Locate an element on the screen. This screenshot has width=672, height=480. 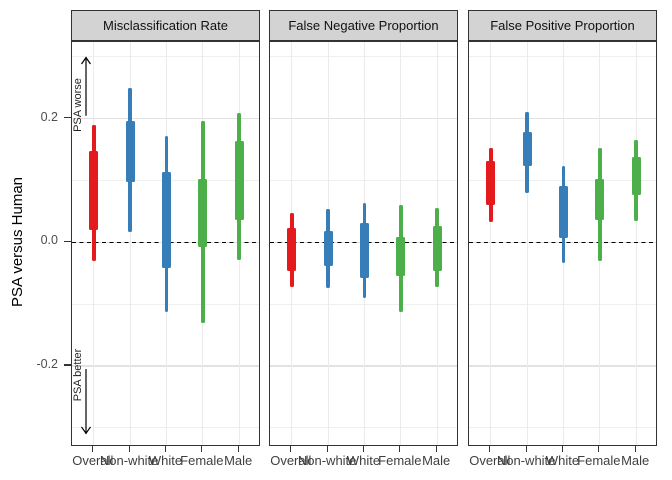
arrow-up-icon is located at coordinates (86, 86).